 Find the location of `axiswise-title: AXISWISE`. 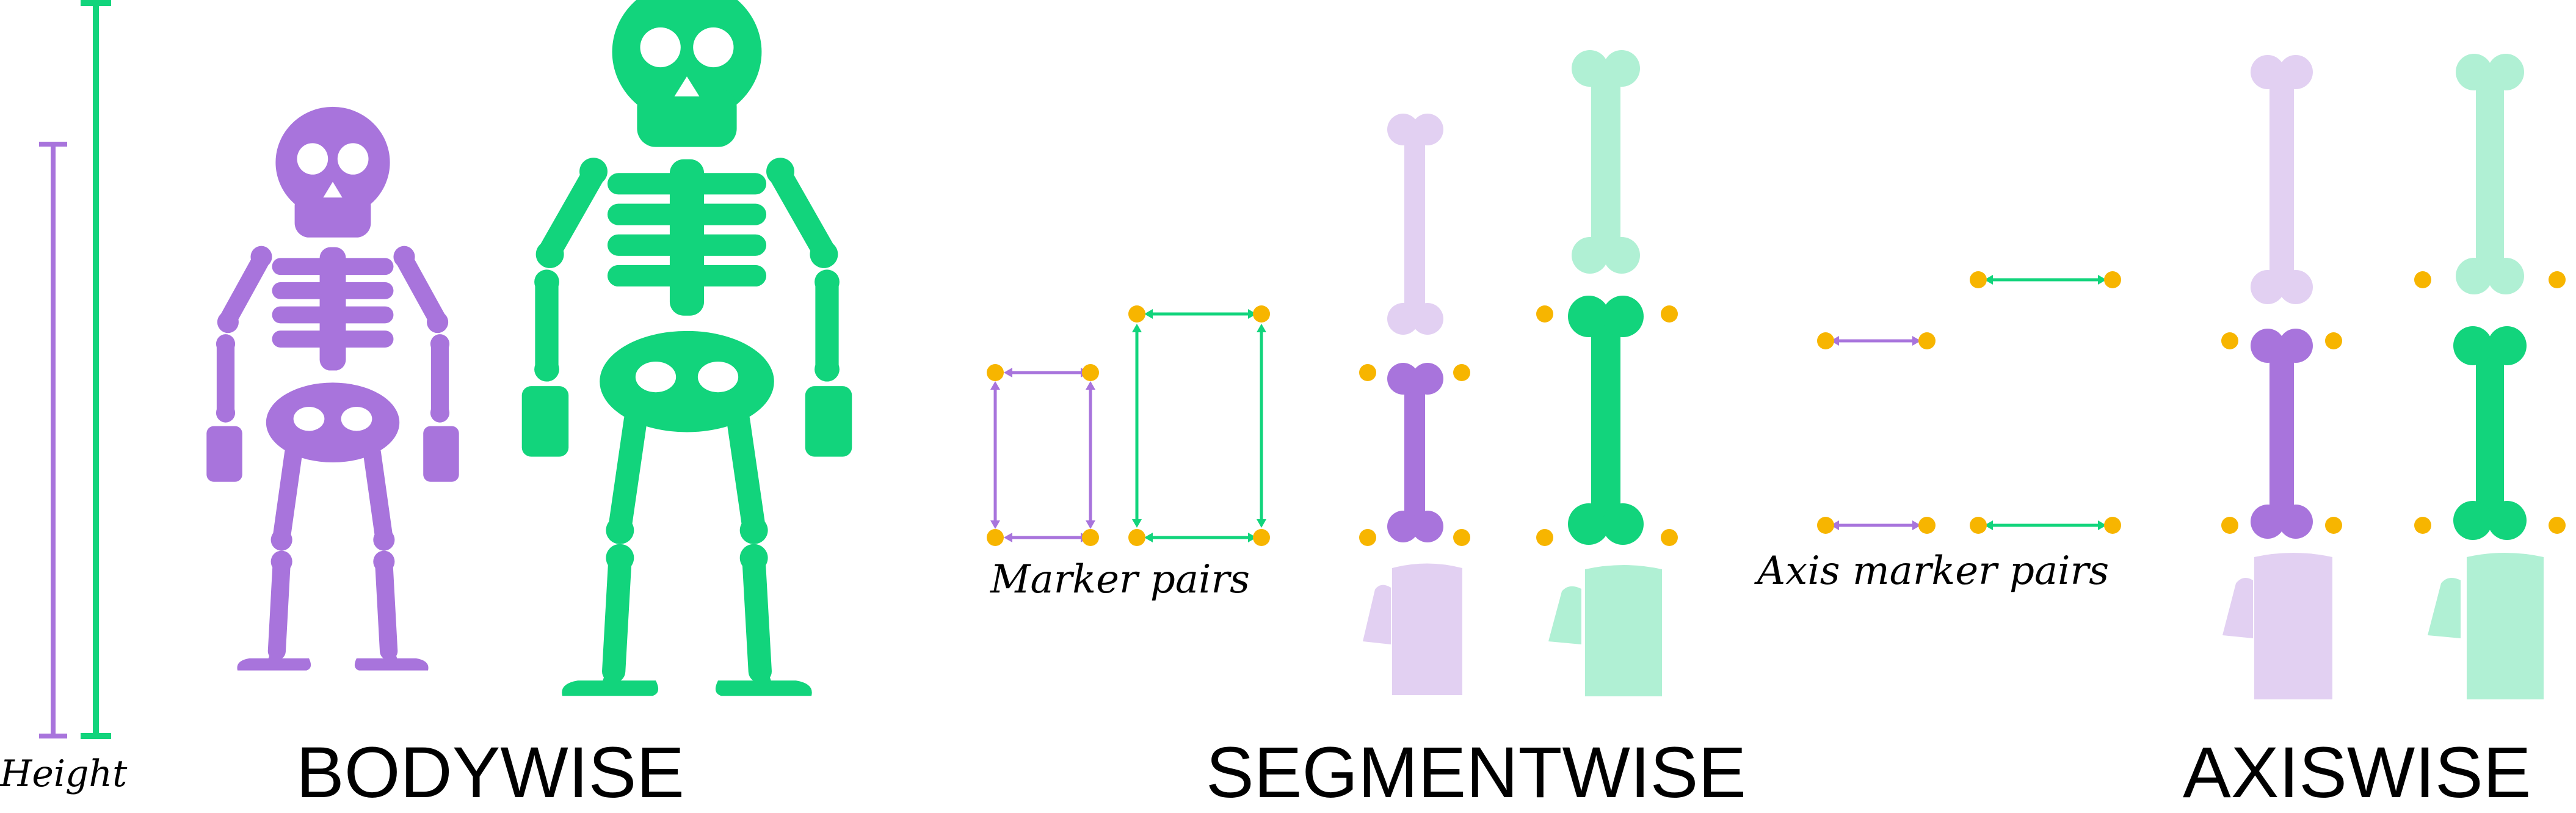

axiswise-title: AXISWISE is located at coordinates (2357, 772).